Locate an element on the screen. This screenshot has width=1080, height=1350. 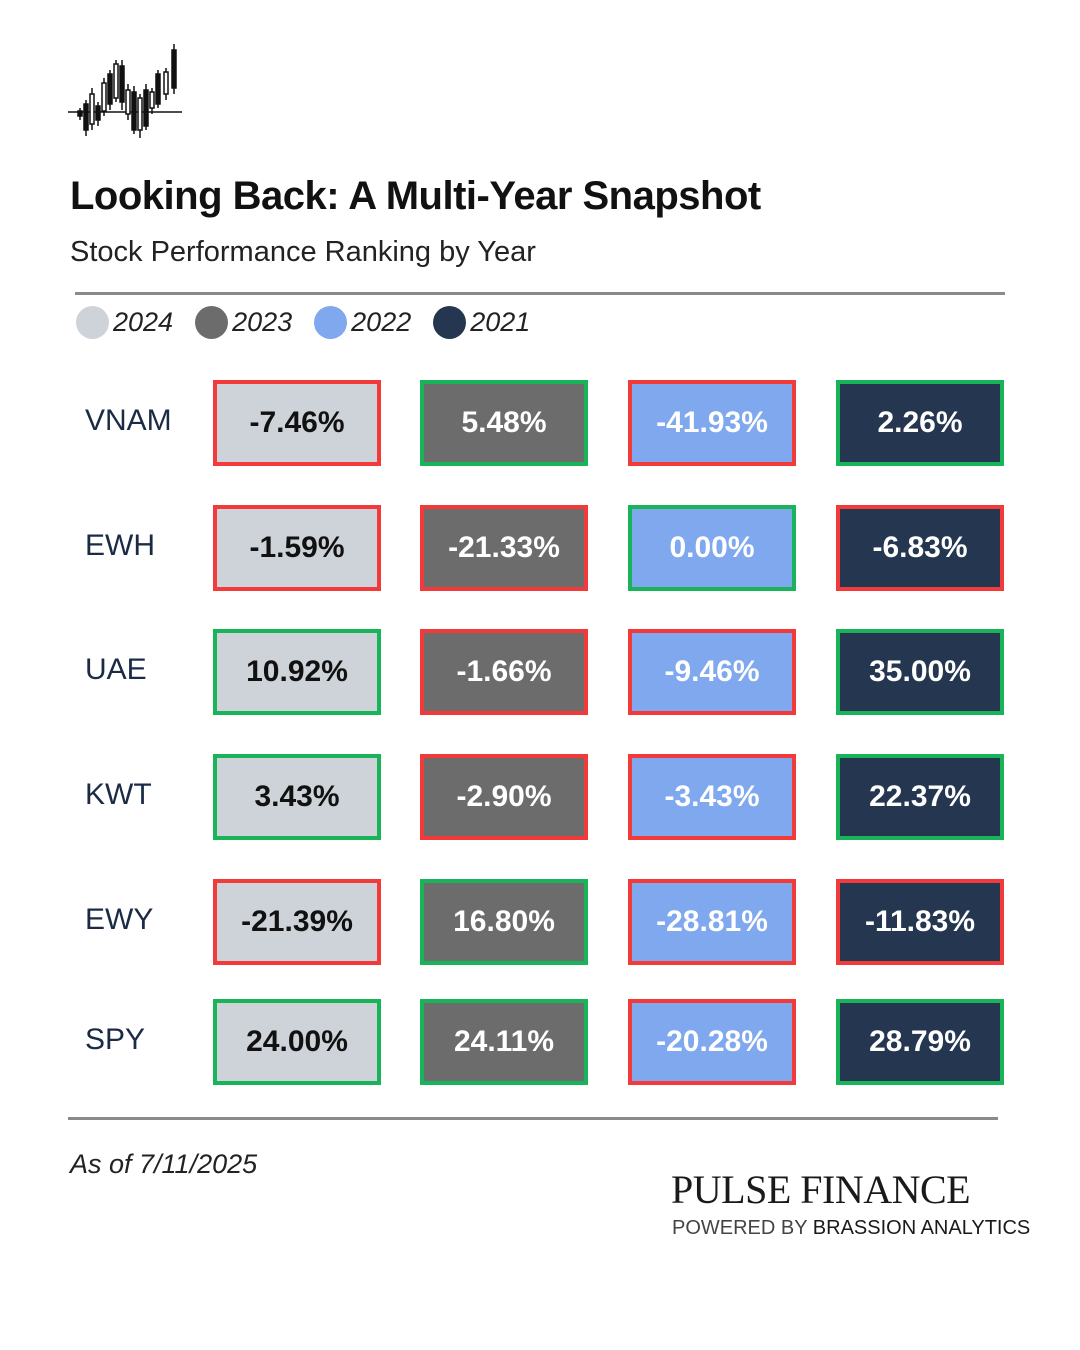
value-cell-uae-2024: 10.92% is located at coordinates (297, 672).